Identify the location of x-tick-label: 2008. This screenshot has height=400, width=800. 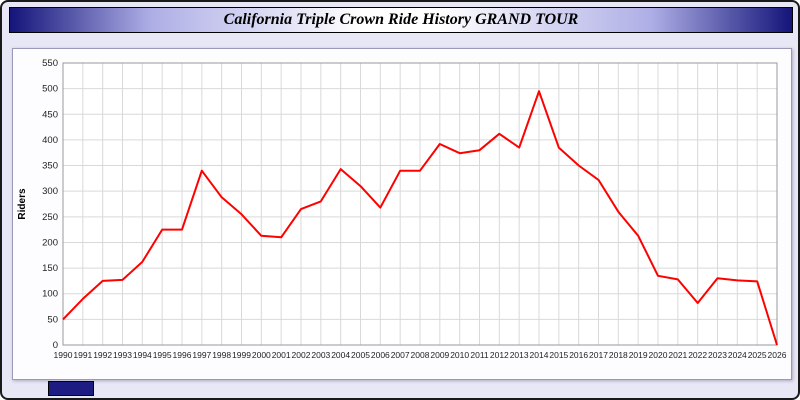
(420, 355).